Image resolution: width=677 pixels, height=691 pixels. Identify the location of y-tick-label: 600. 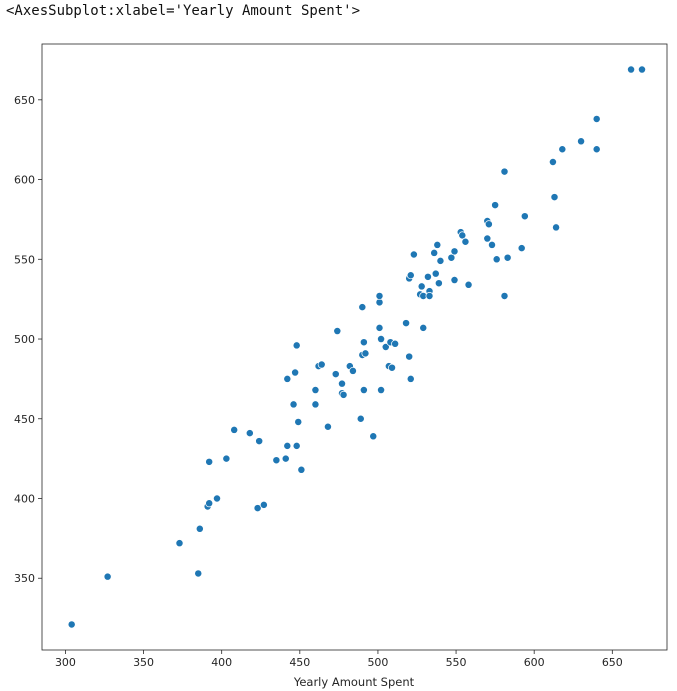
(24, 180).